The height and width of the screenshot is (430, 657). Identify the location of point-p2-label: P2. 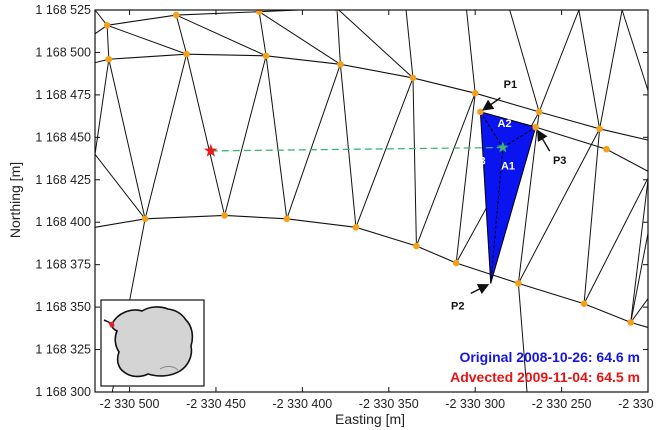
(457, 306).